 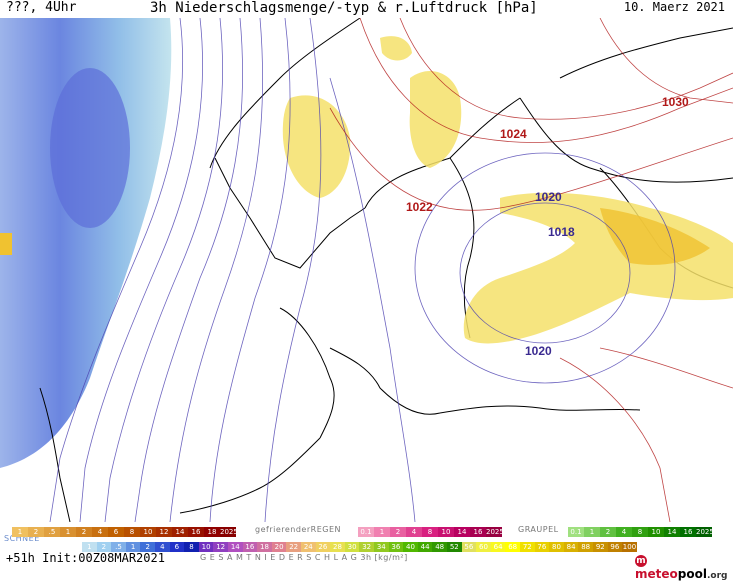 What do you see at coordinates (323, 547) in the screenshot?
I see `legend-cell: 26` at bounding box center [323, 547].